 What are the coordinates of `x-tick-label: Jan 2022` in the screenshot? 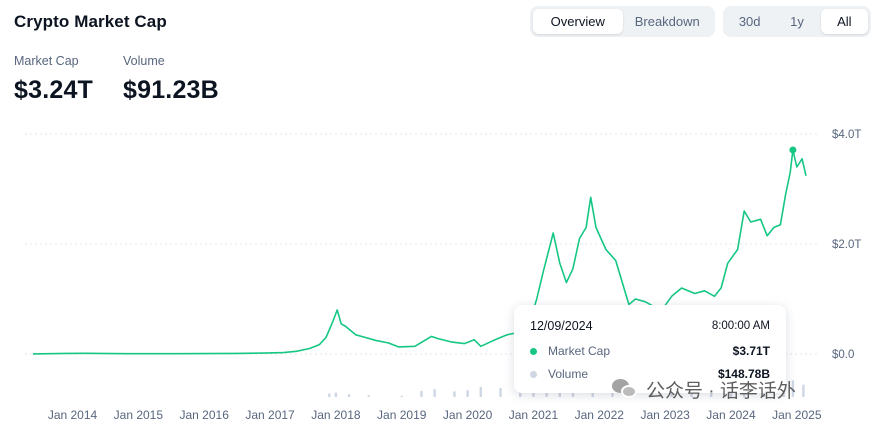 It's located at (600, 415).